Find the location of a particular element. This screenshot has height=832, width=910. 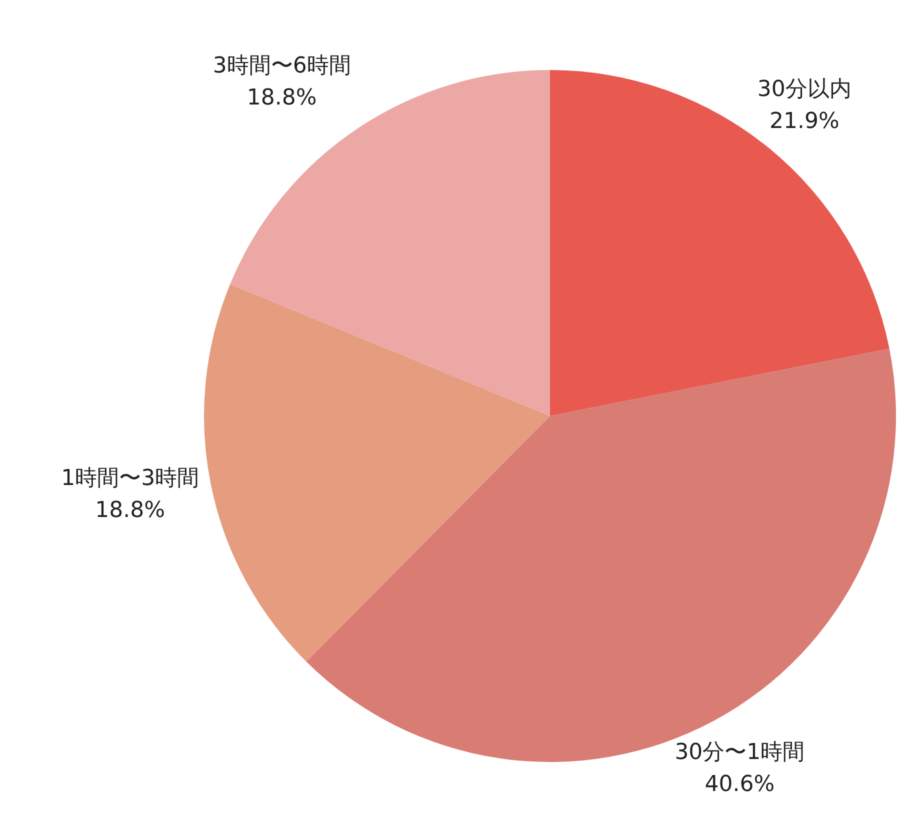

slice-label: 30分以内 is located at coordinates (804, 89).